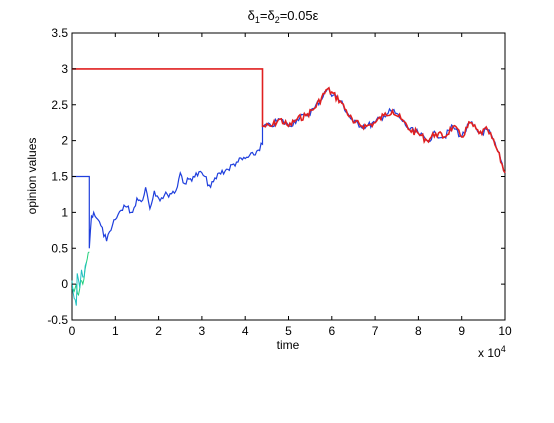 This screenshot has height=423, width=554. I want to click on y-tick-label: -0.5, so click(57, 320).